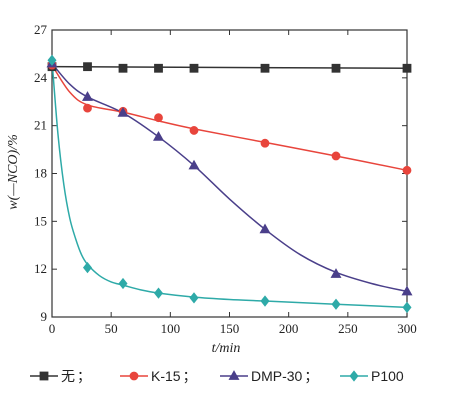 The width and height of the screenshot is (450, 415). Describe the element at coordinates (348, 328) in the screenshot. I see `x-tick-label: 250` at that location.